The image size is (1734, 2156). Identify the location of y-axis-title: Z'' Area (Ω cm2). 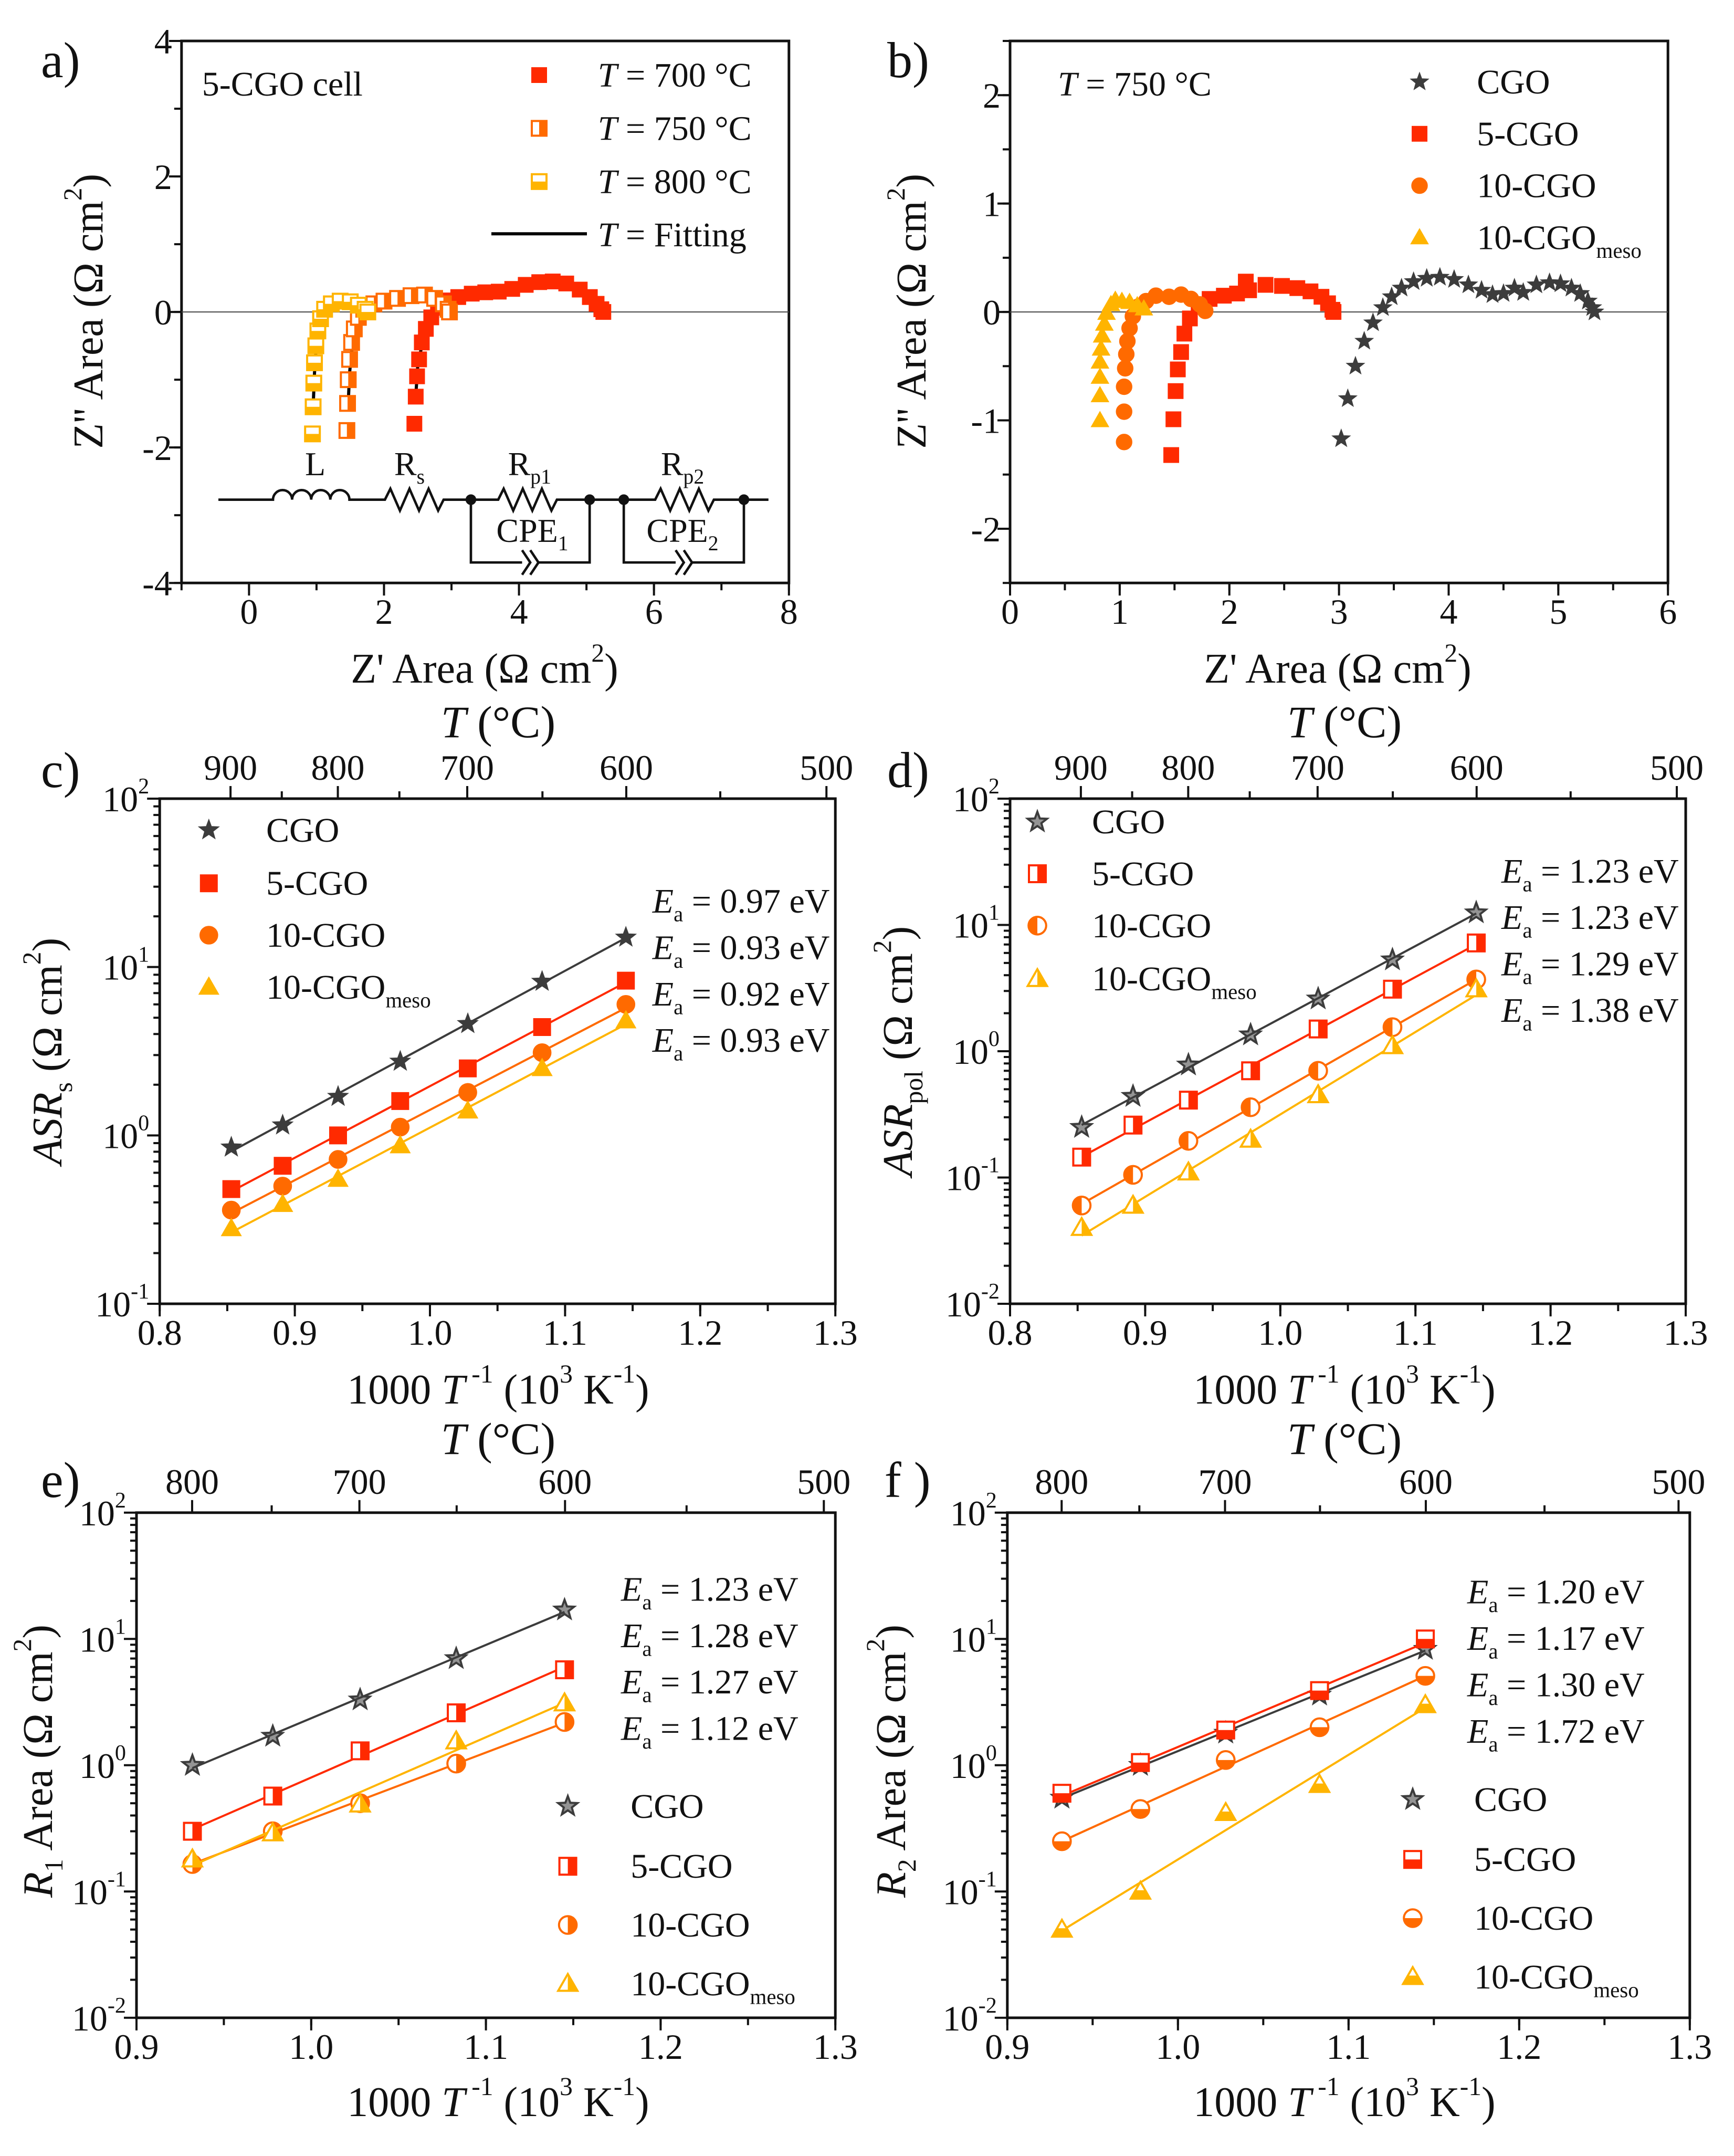
(85, 311).